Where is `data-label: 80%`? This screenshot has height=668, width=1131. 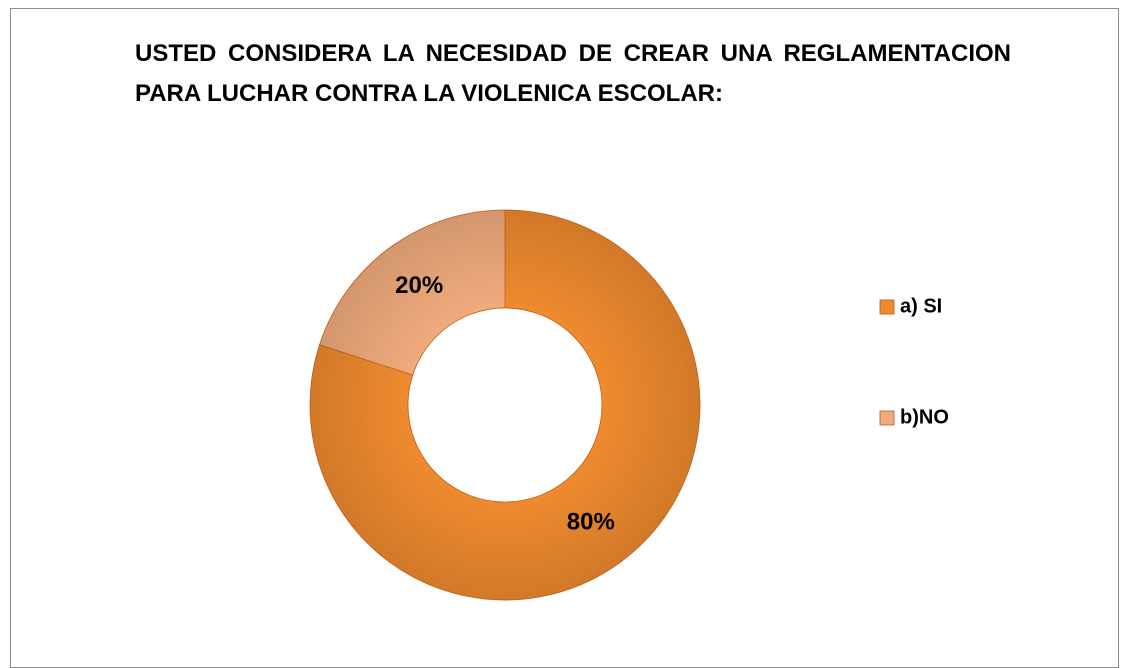
data-label: 80% is located at coordinates (591, 521).